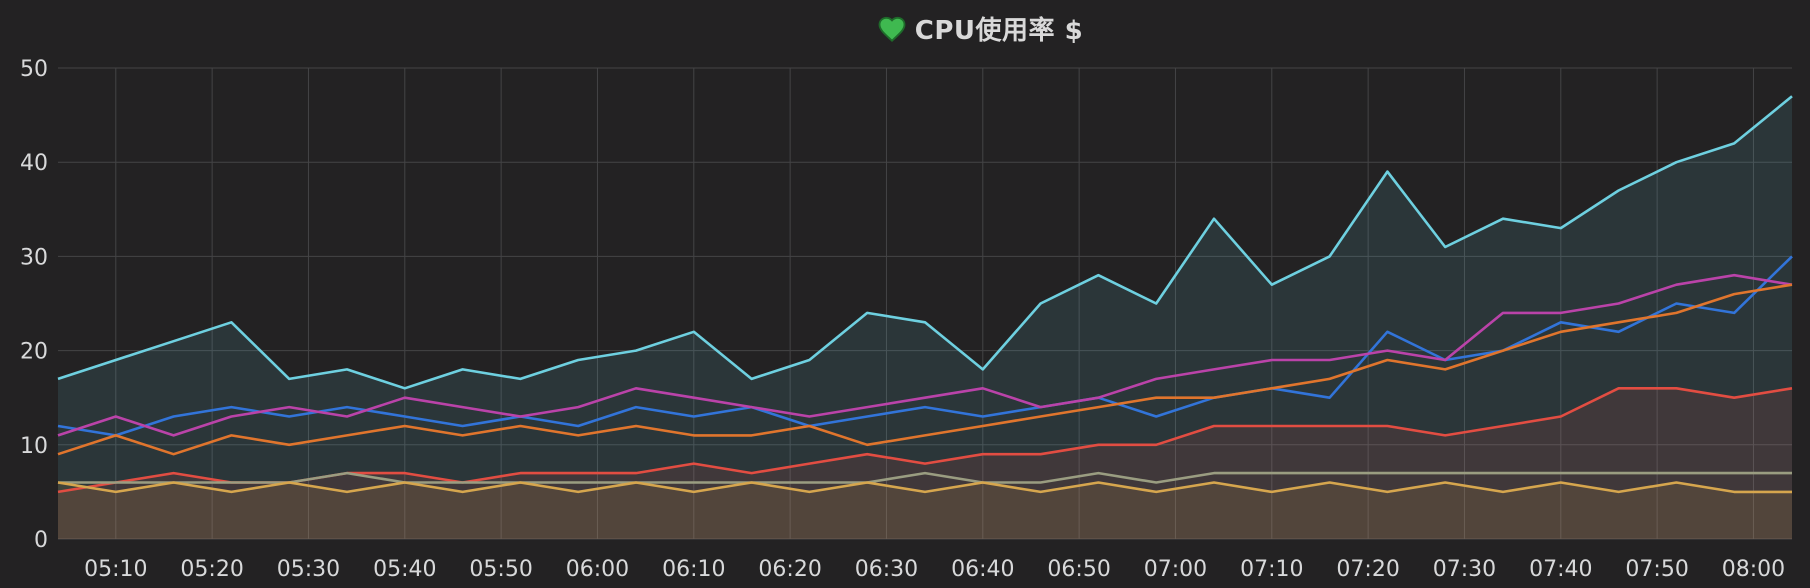 The height and width of the screenshot is (588, 1810). I want to click on x-tick-label: 06:30, so click(886, 569).